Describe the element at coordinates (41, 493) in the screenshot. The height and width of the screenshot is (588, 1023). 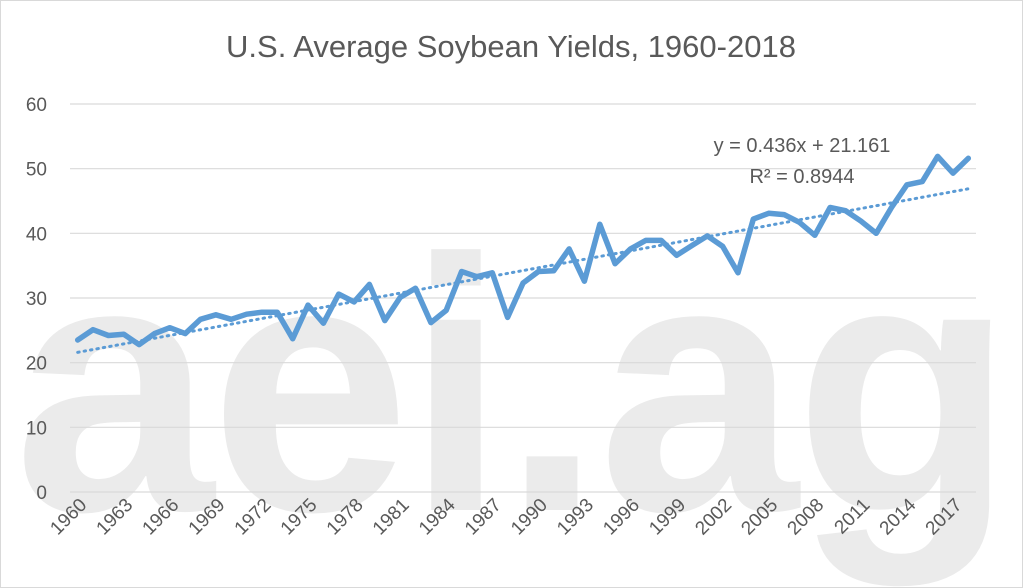
I see `y-tick-label: 0` at that location.